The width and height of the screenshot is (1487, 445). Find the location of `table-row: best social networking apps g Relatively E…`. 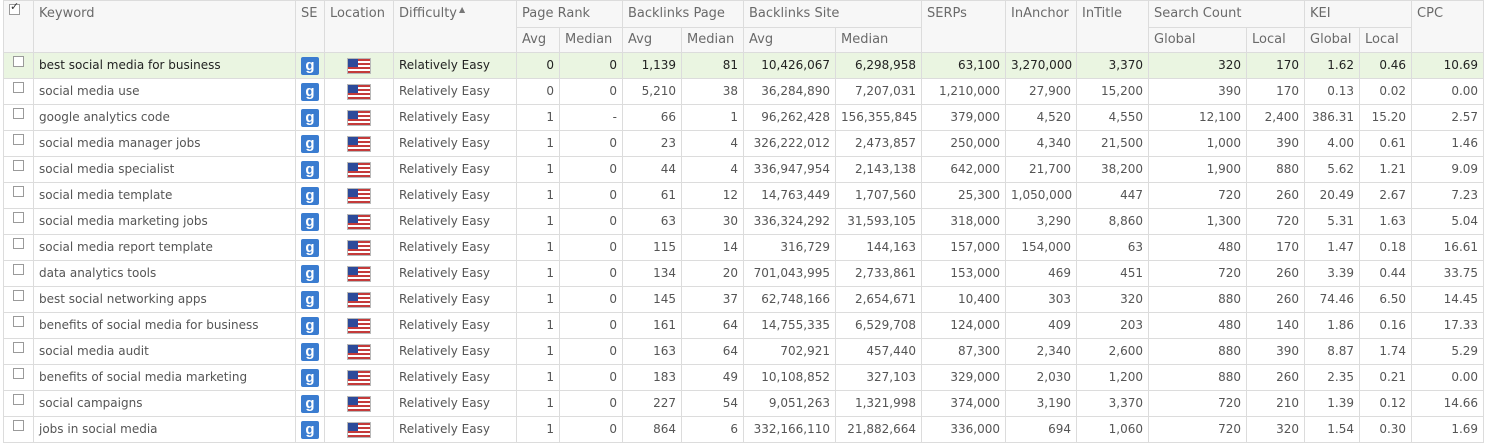

table-row: best social networking apps g Relatively E… is located at coordinates (744, 299).